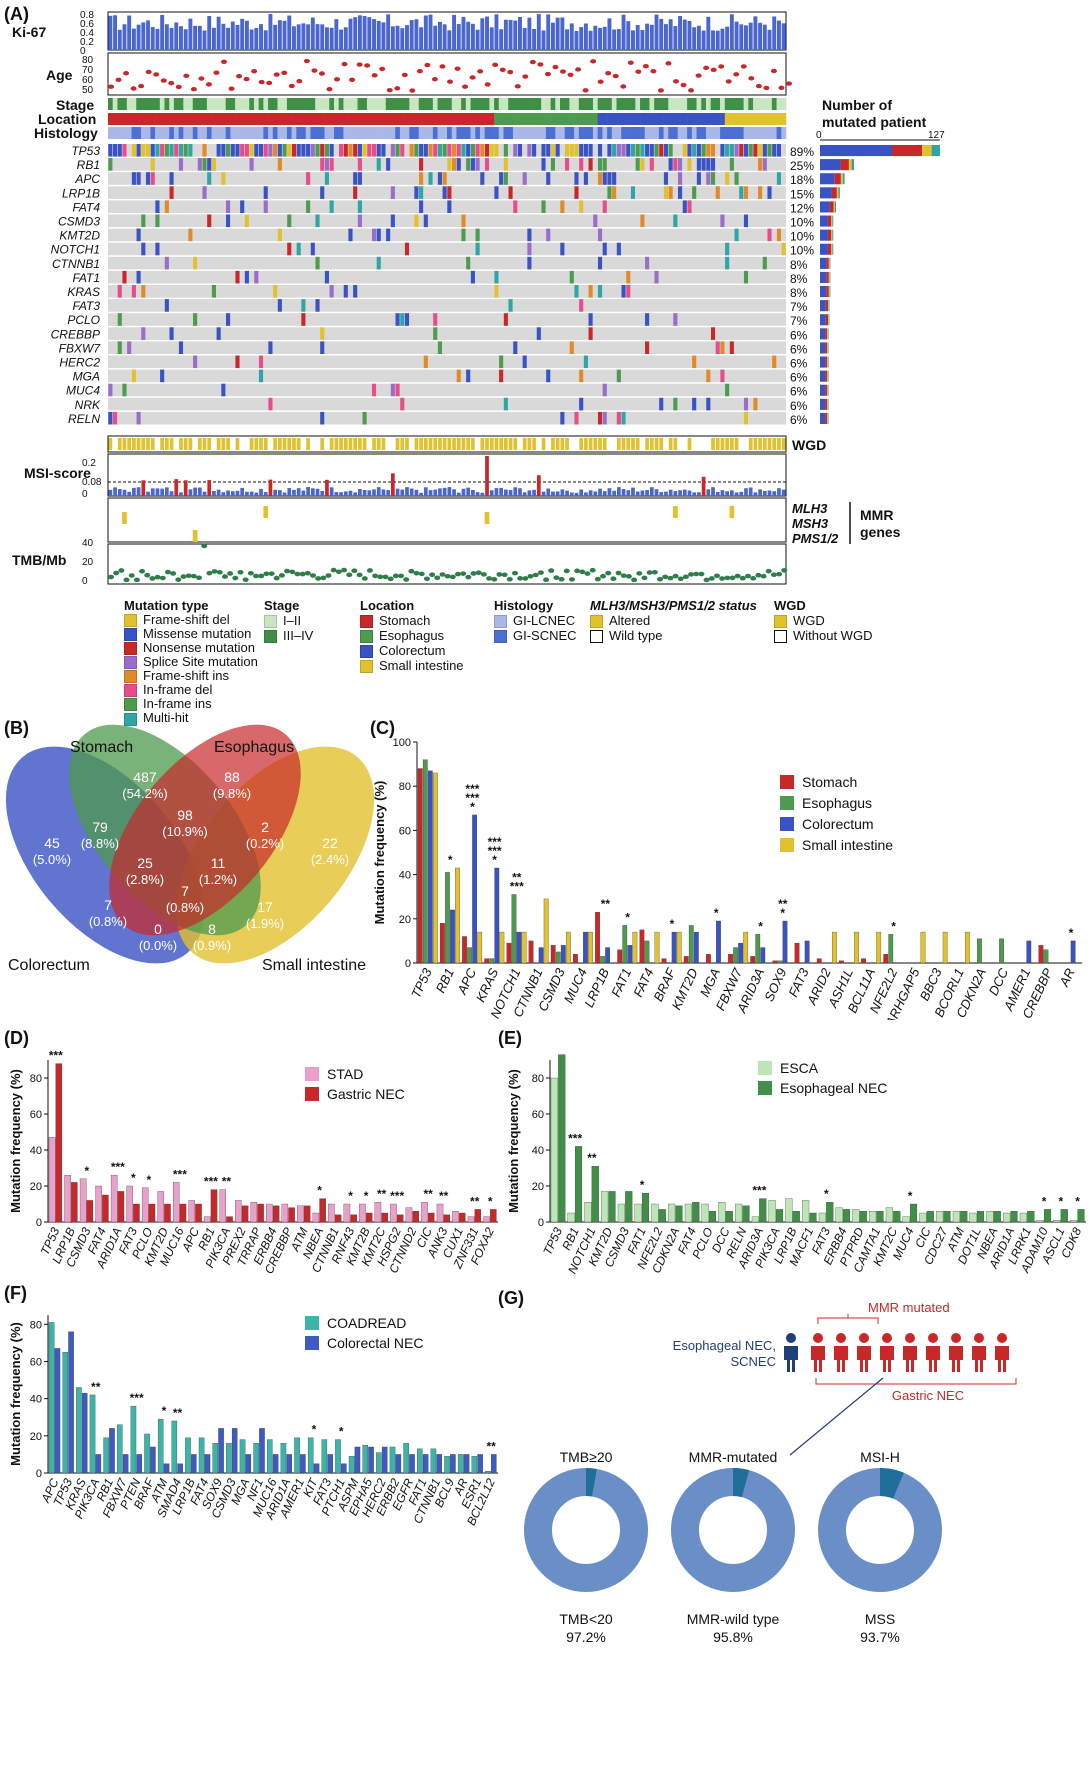 This screenshot has height=1772, width=1089. Describe the element at coordinates (531, 952) in the screenshot. I see `bar-C-ctnnb1` at that location.